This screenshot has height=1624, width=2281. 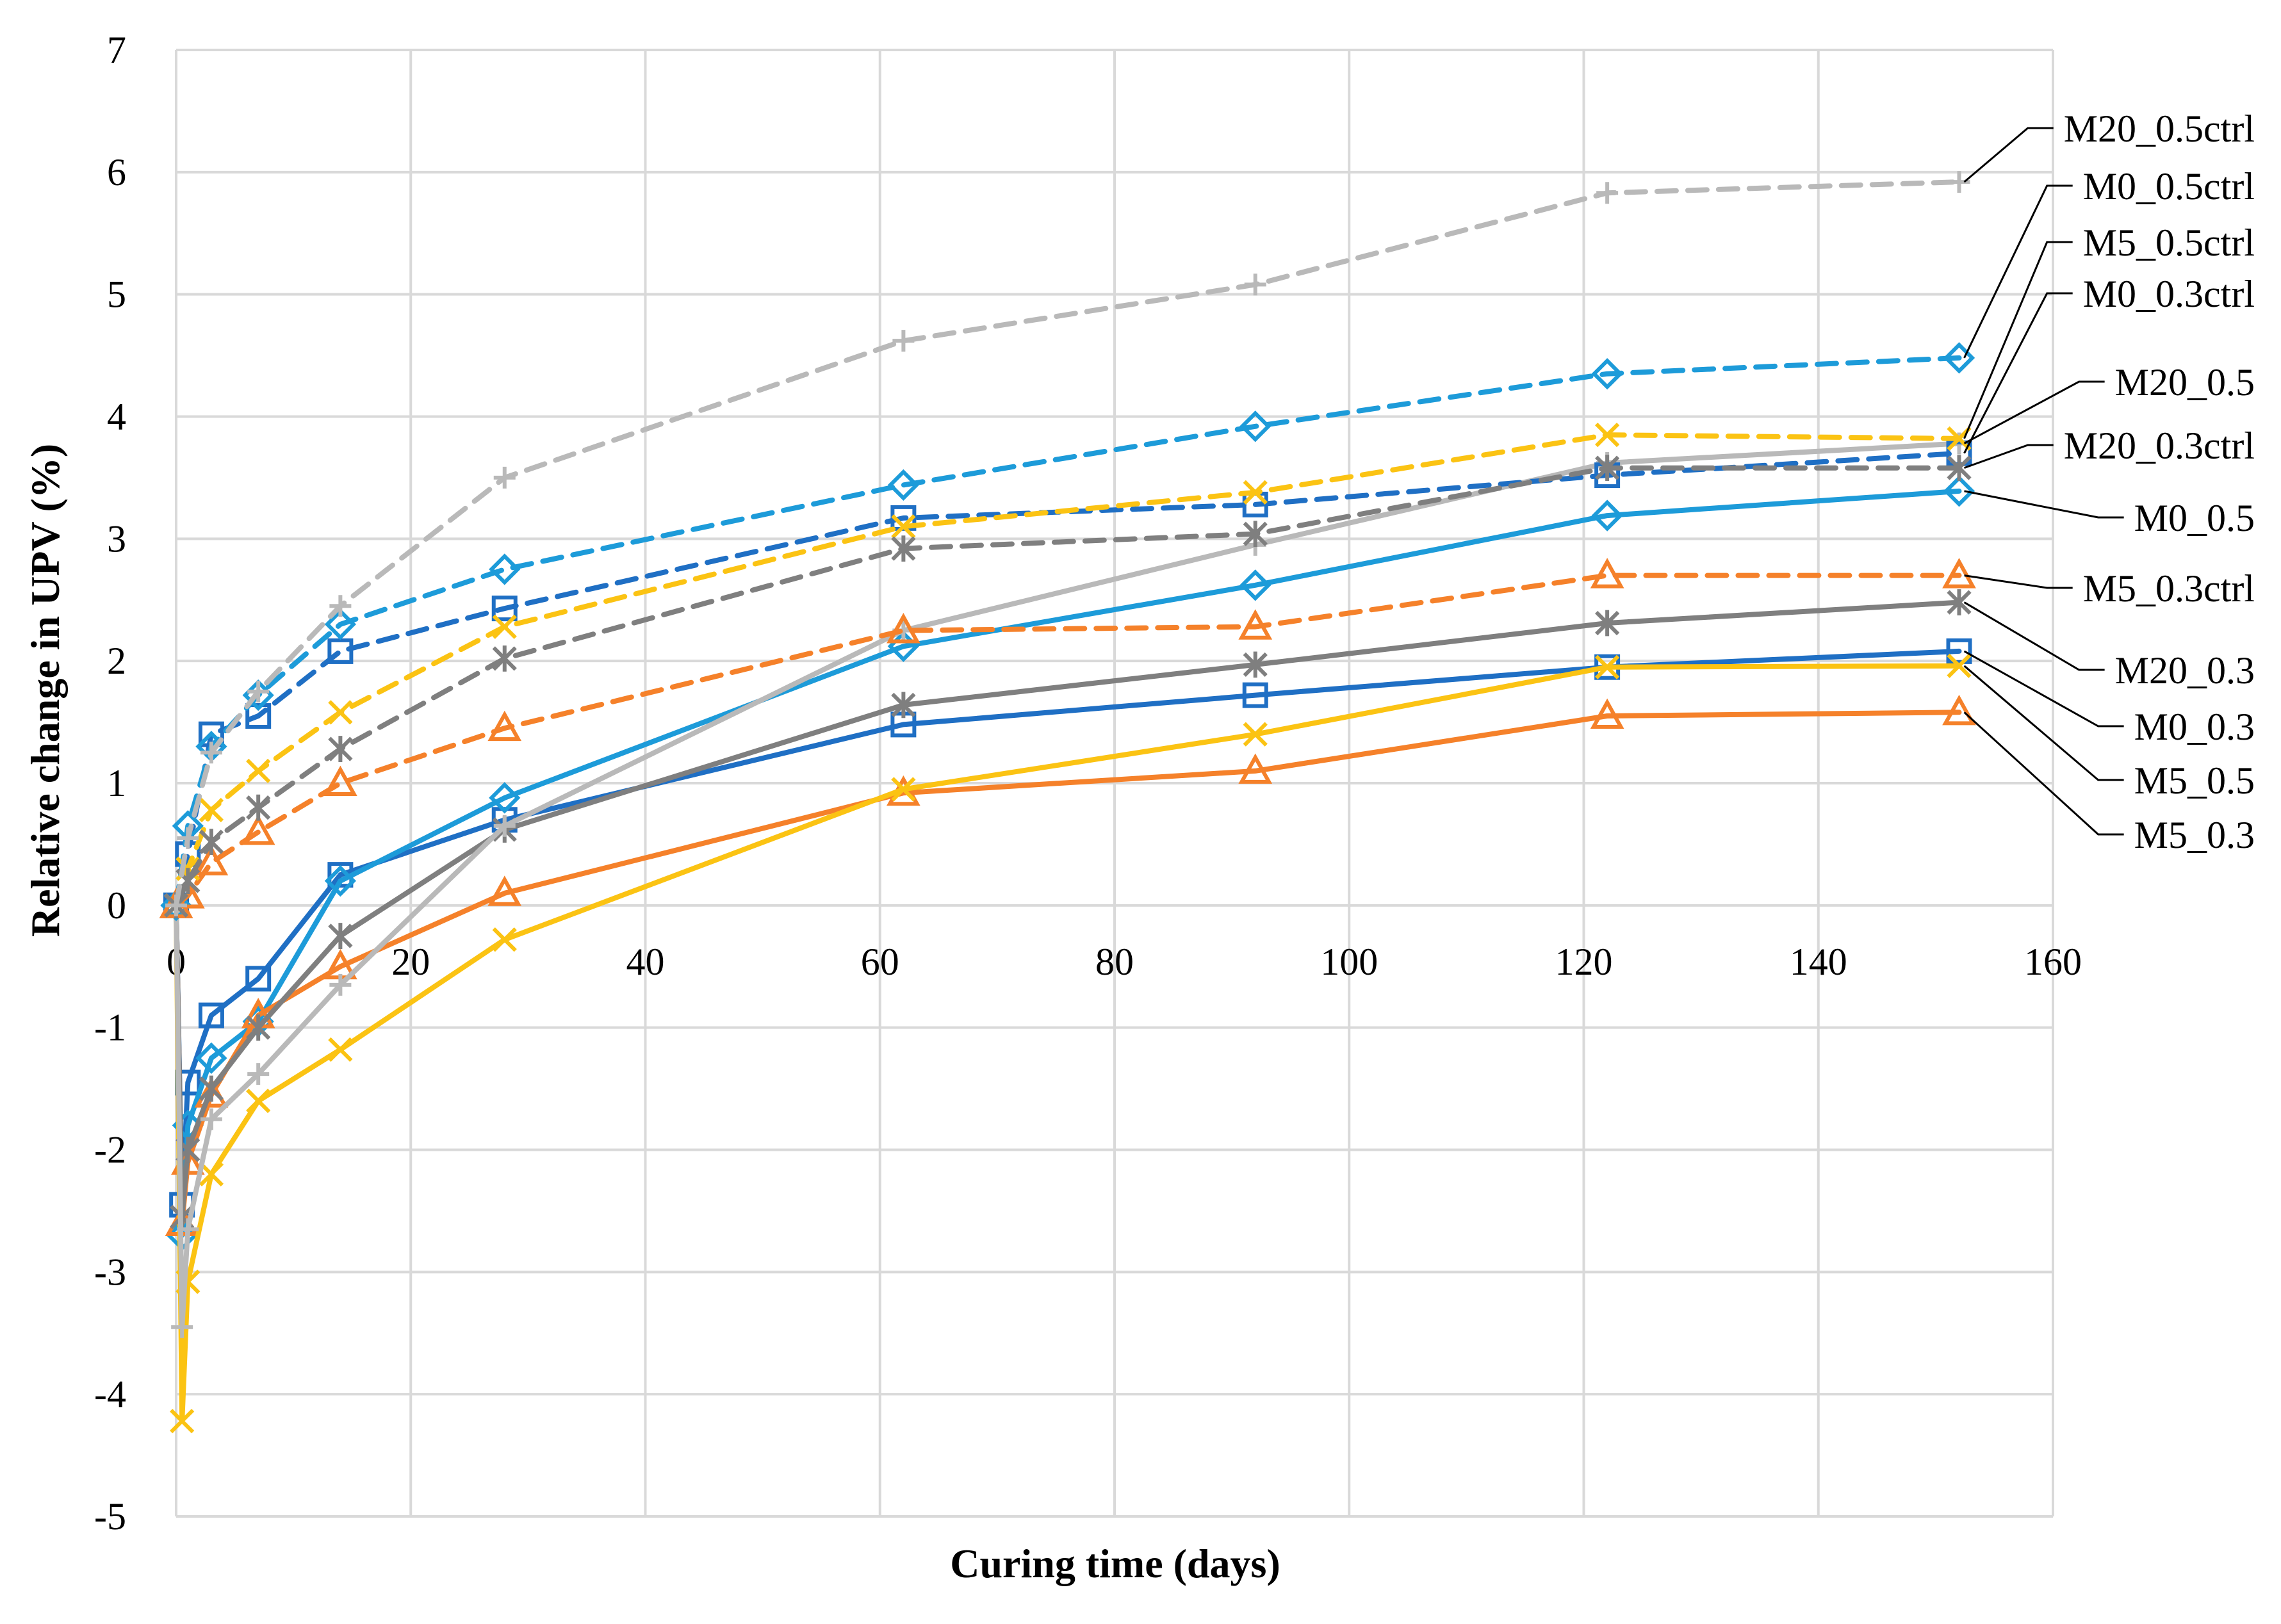 What do you see at coordinates (2185, 382) in the screenshot?
I see `end-label: M20_0.5` at bounding box center [2185, 382].